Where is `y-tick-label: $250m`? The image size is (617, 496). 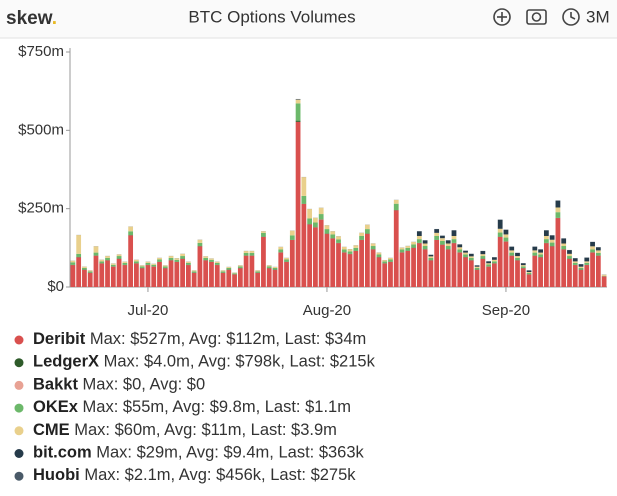
y-tick-label: $250m is located at coordinates (41, 208).